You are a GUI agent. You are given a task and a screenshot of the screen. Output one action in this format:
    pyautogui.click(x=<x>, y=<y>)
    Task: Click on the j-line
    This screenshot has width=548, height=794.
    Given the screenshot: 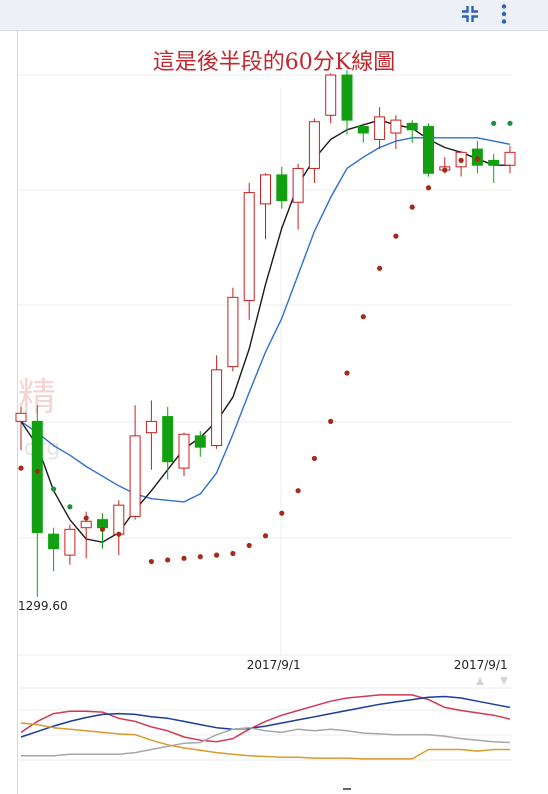 What is the action you would take?
    pyautogui.click(x=265, y=741)
    